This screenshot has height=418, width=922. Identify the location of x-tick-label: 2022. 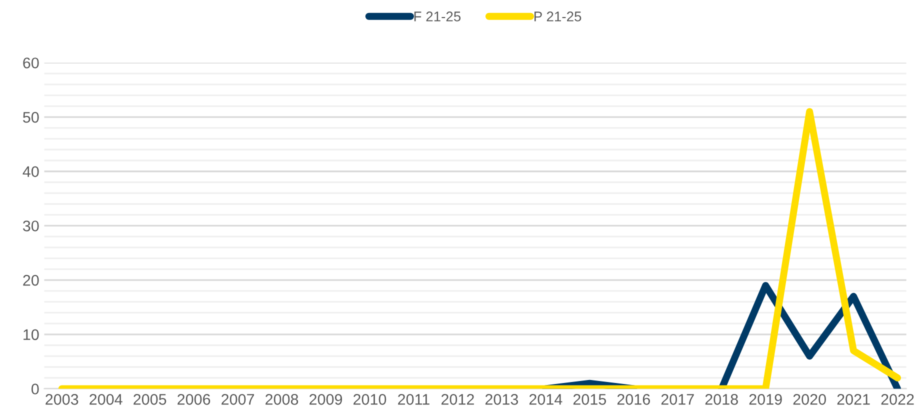
(897, 399).